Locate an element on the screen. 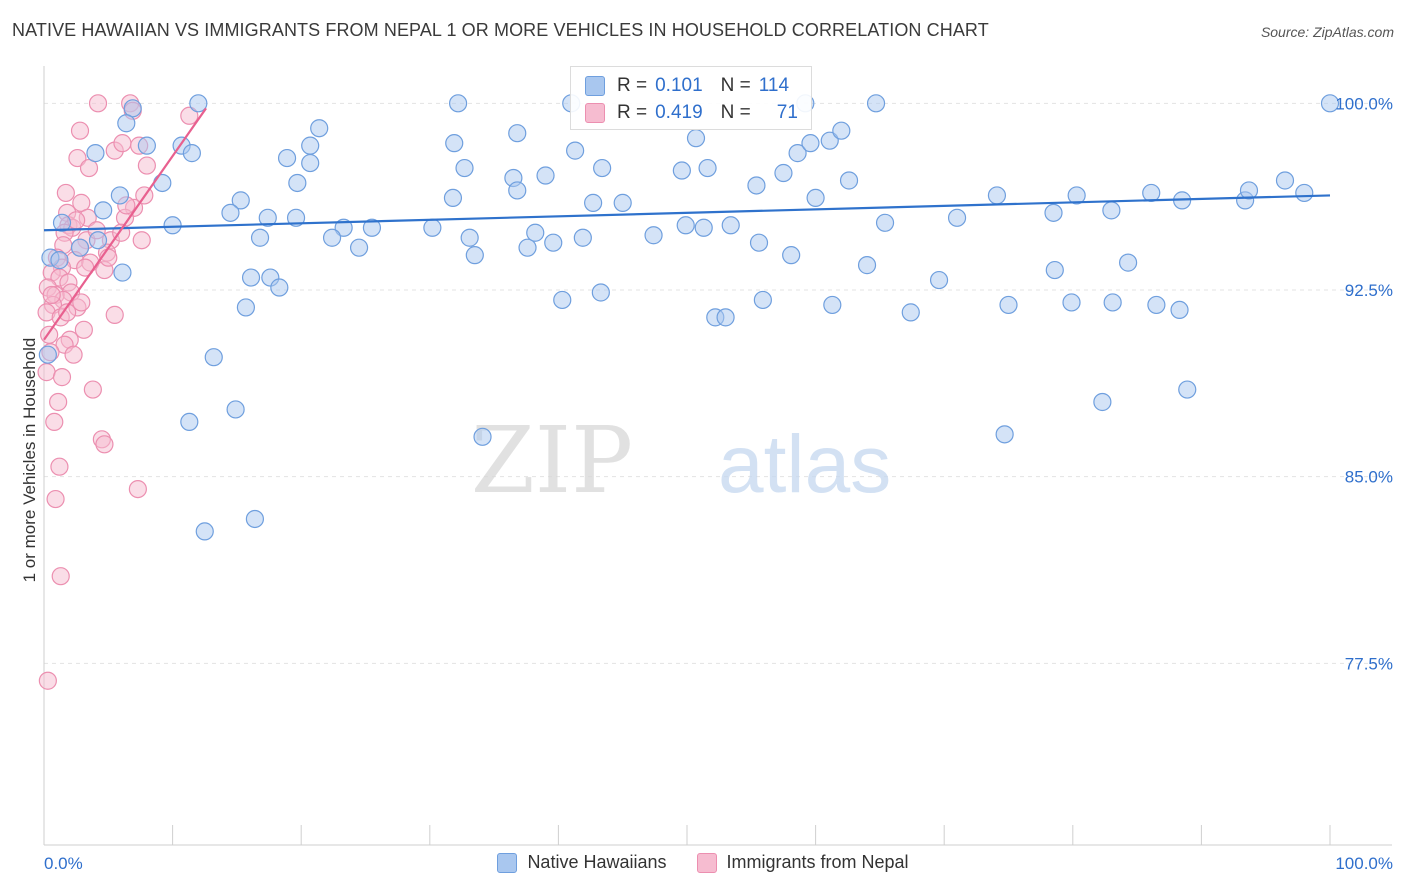 The width and height of the screenshot is (1406, 892). stats-row-pink: R = 0.419 N = 71 is located at coordinates (691, 113).